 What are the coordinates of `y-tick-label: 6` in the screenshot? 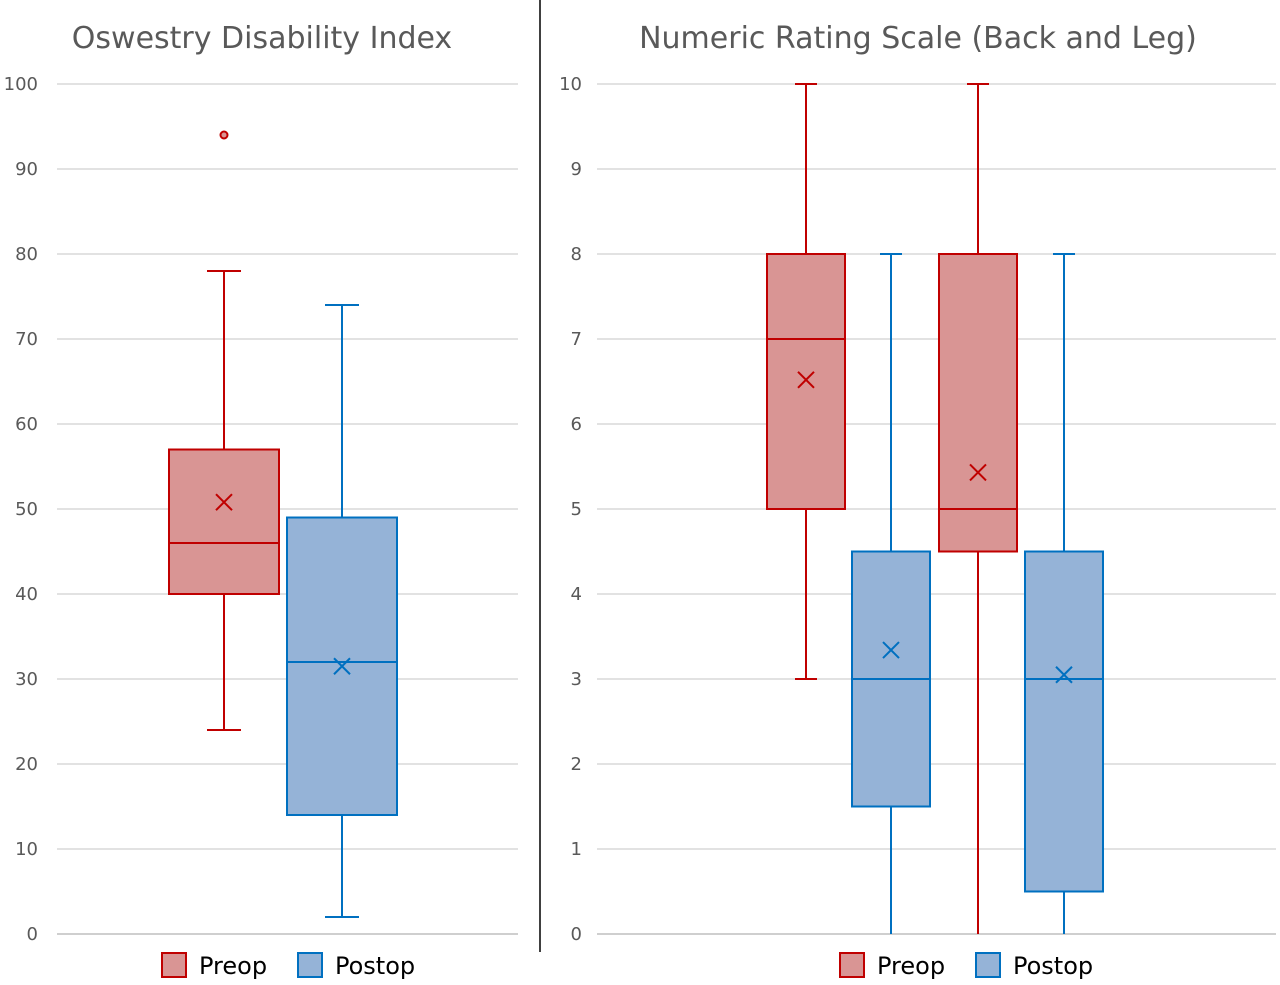 It's located at (576, 424).